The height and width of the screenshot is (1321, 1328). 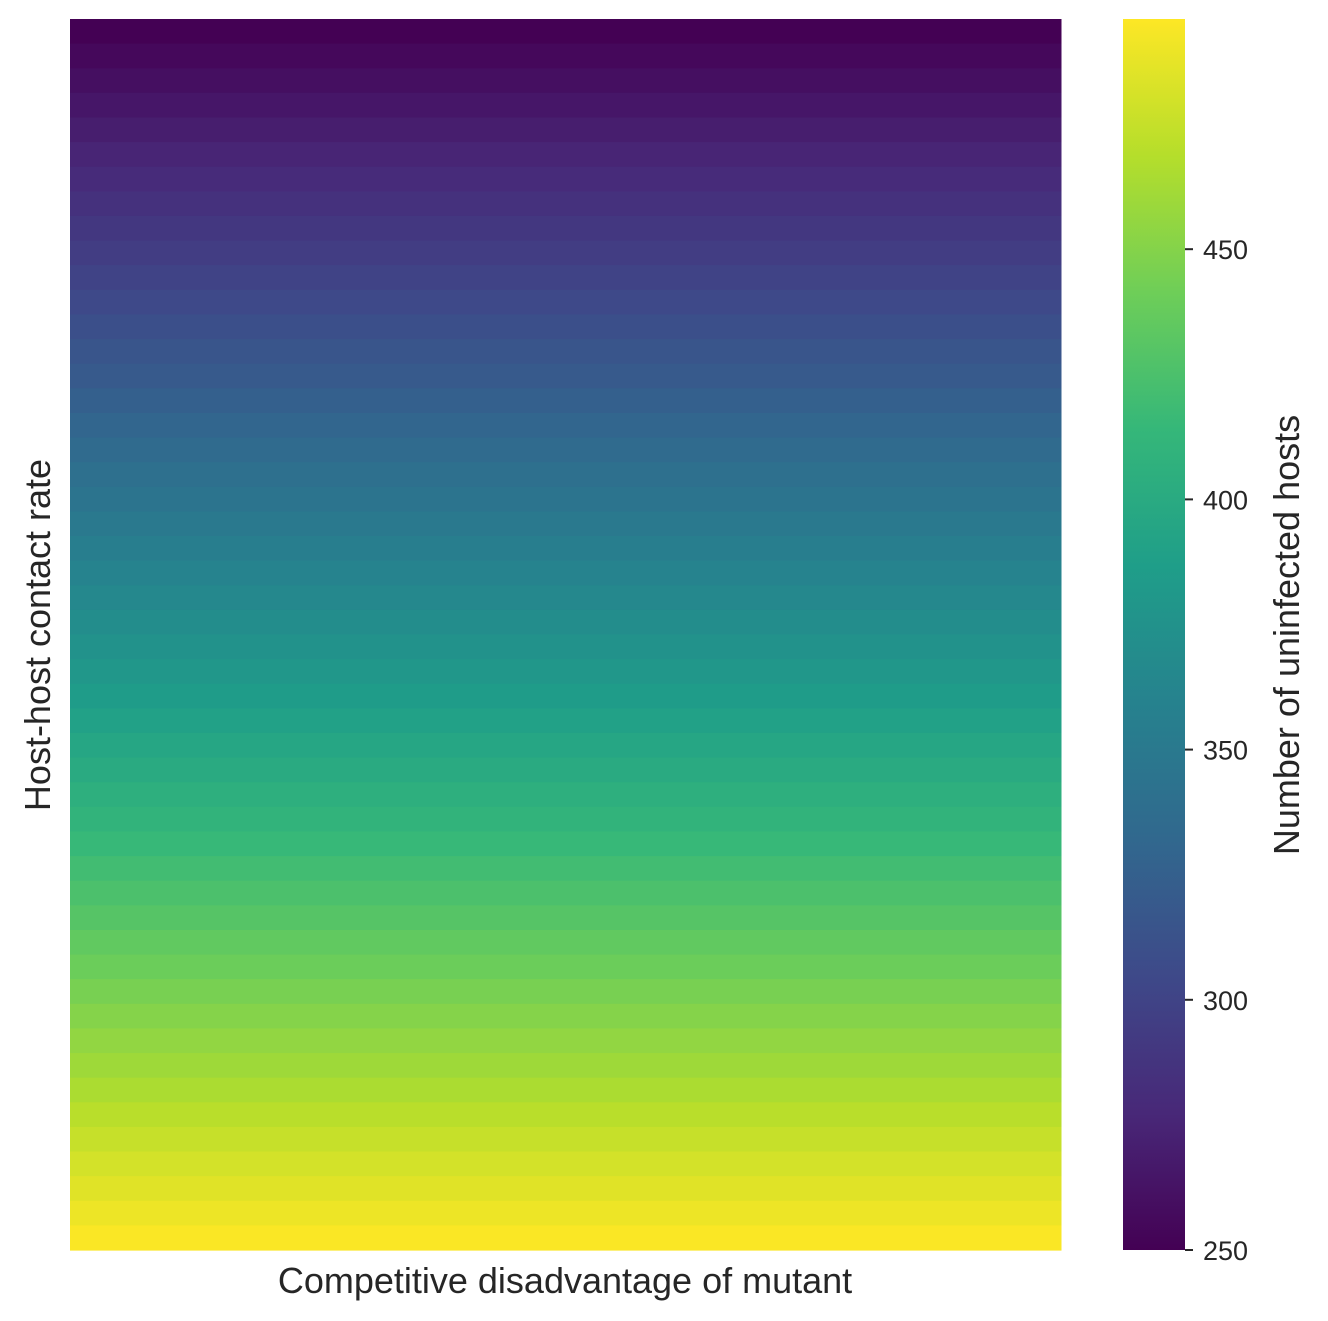 I want to click on colorbar-tick-label: 400, so click(x=1225, y=500).